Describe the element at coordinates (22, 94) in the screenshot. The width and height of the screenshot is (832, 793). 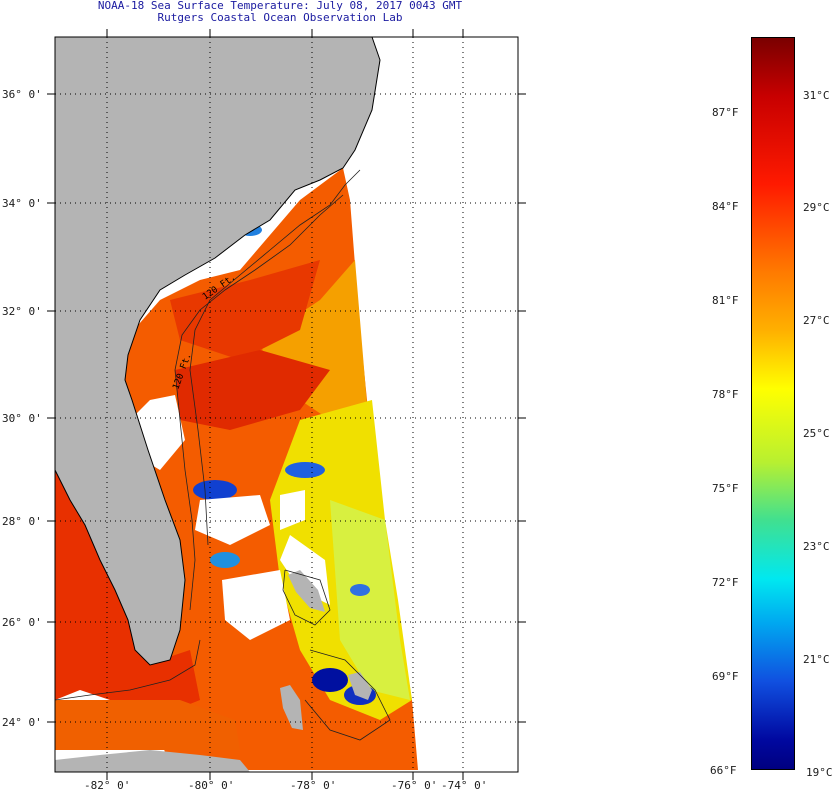
I see `lat-label-36: 36° 0'` at that location.